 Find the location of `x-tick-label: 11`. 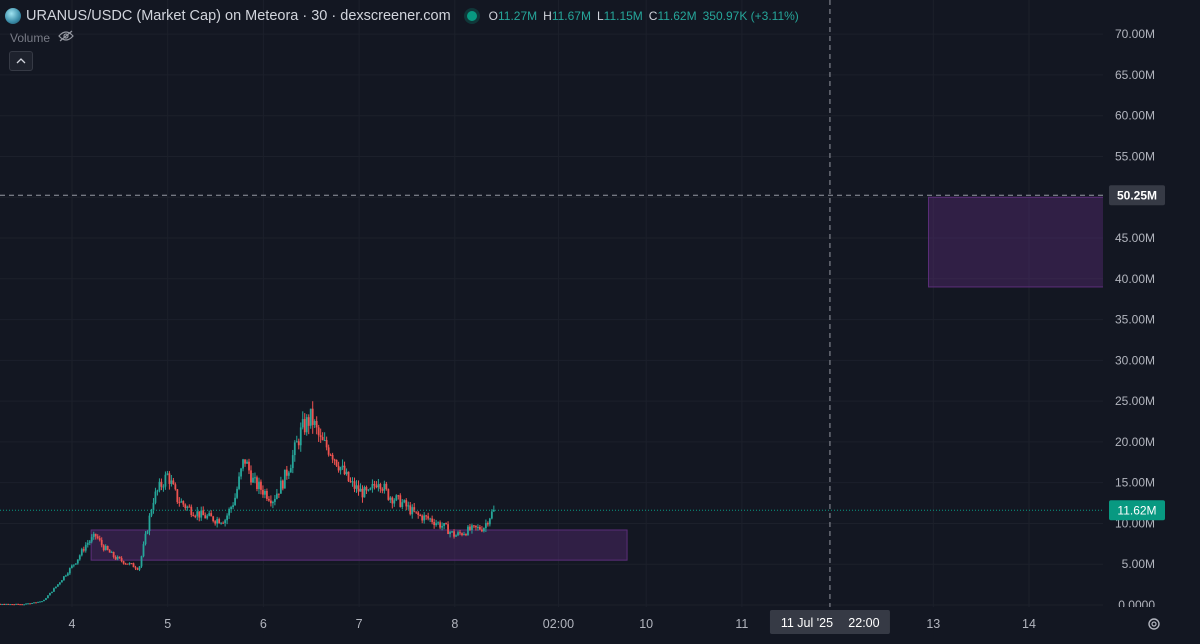

x-tick-label: 11 is located at coordinates (741, 624).